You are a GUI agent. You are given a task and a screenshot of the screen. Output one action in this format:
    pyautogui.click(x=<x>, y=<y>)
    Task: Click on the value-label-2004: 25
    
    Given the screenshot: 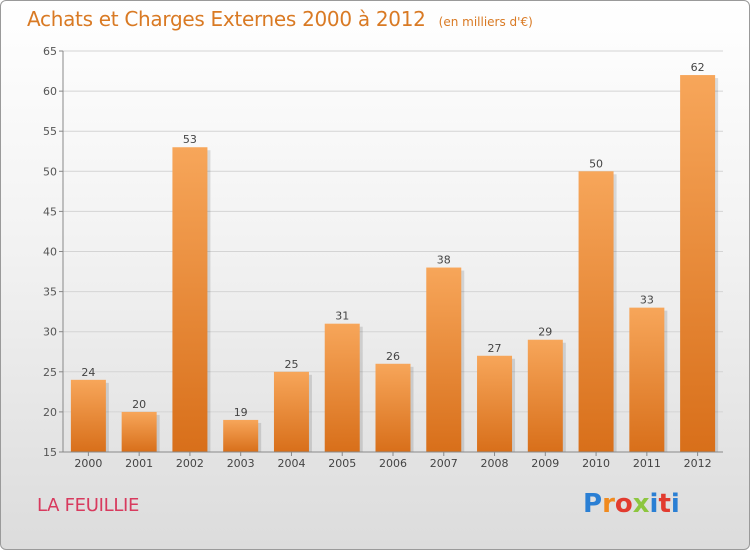 What is the action you would take?
    pyautogui.click(x=291, y=364)
    